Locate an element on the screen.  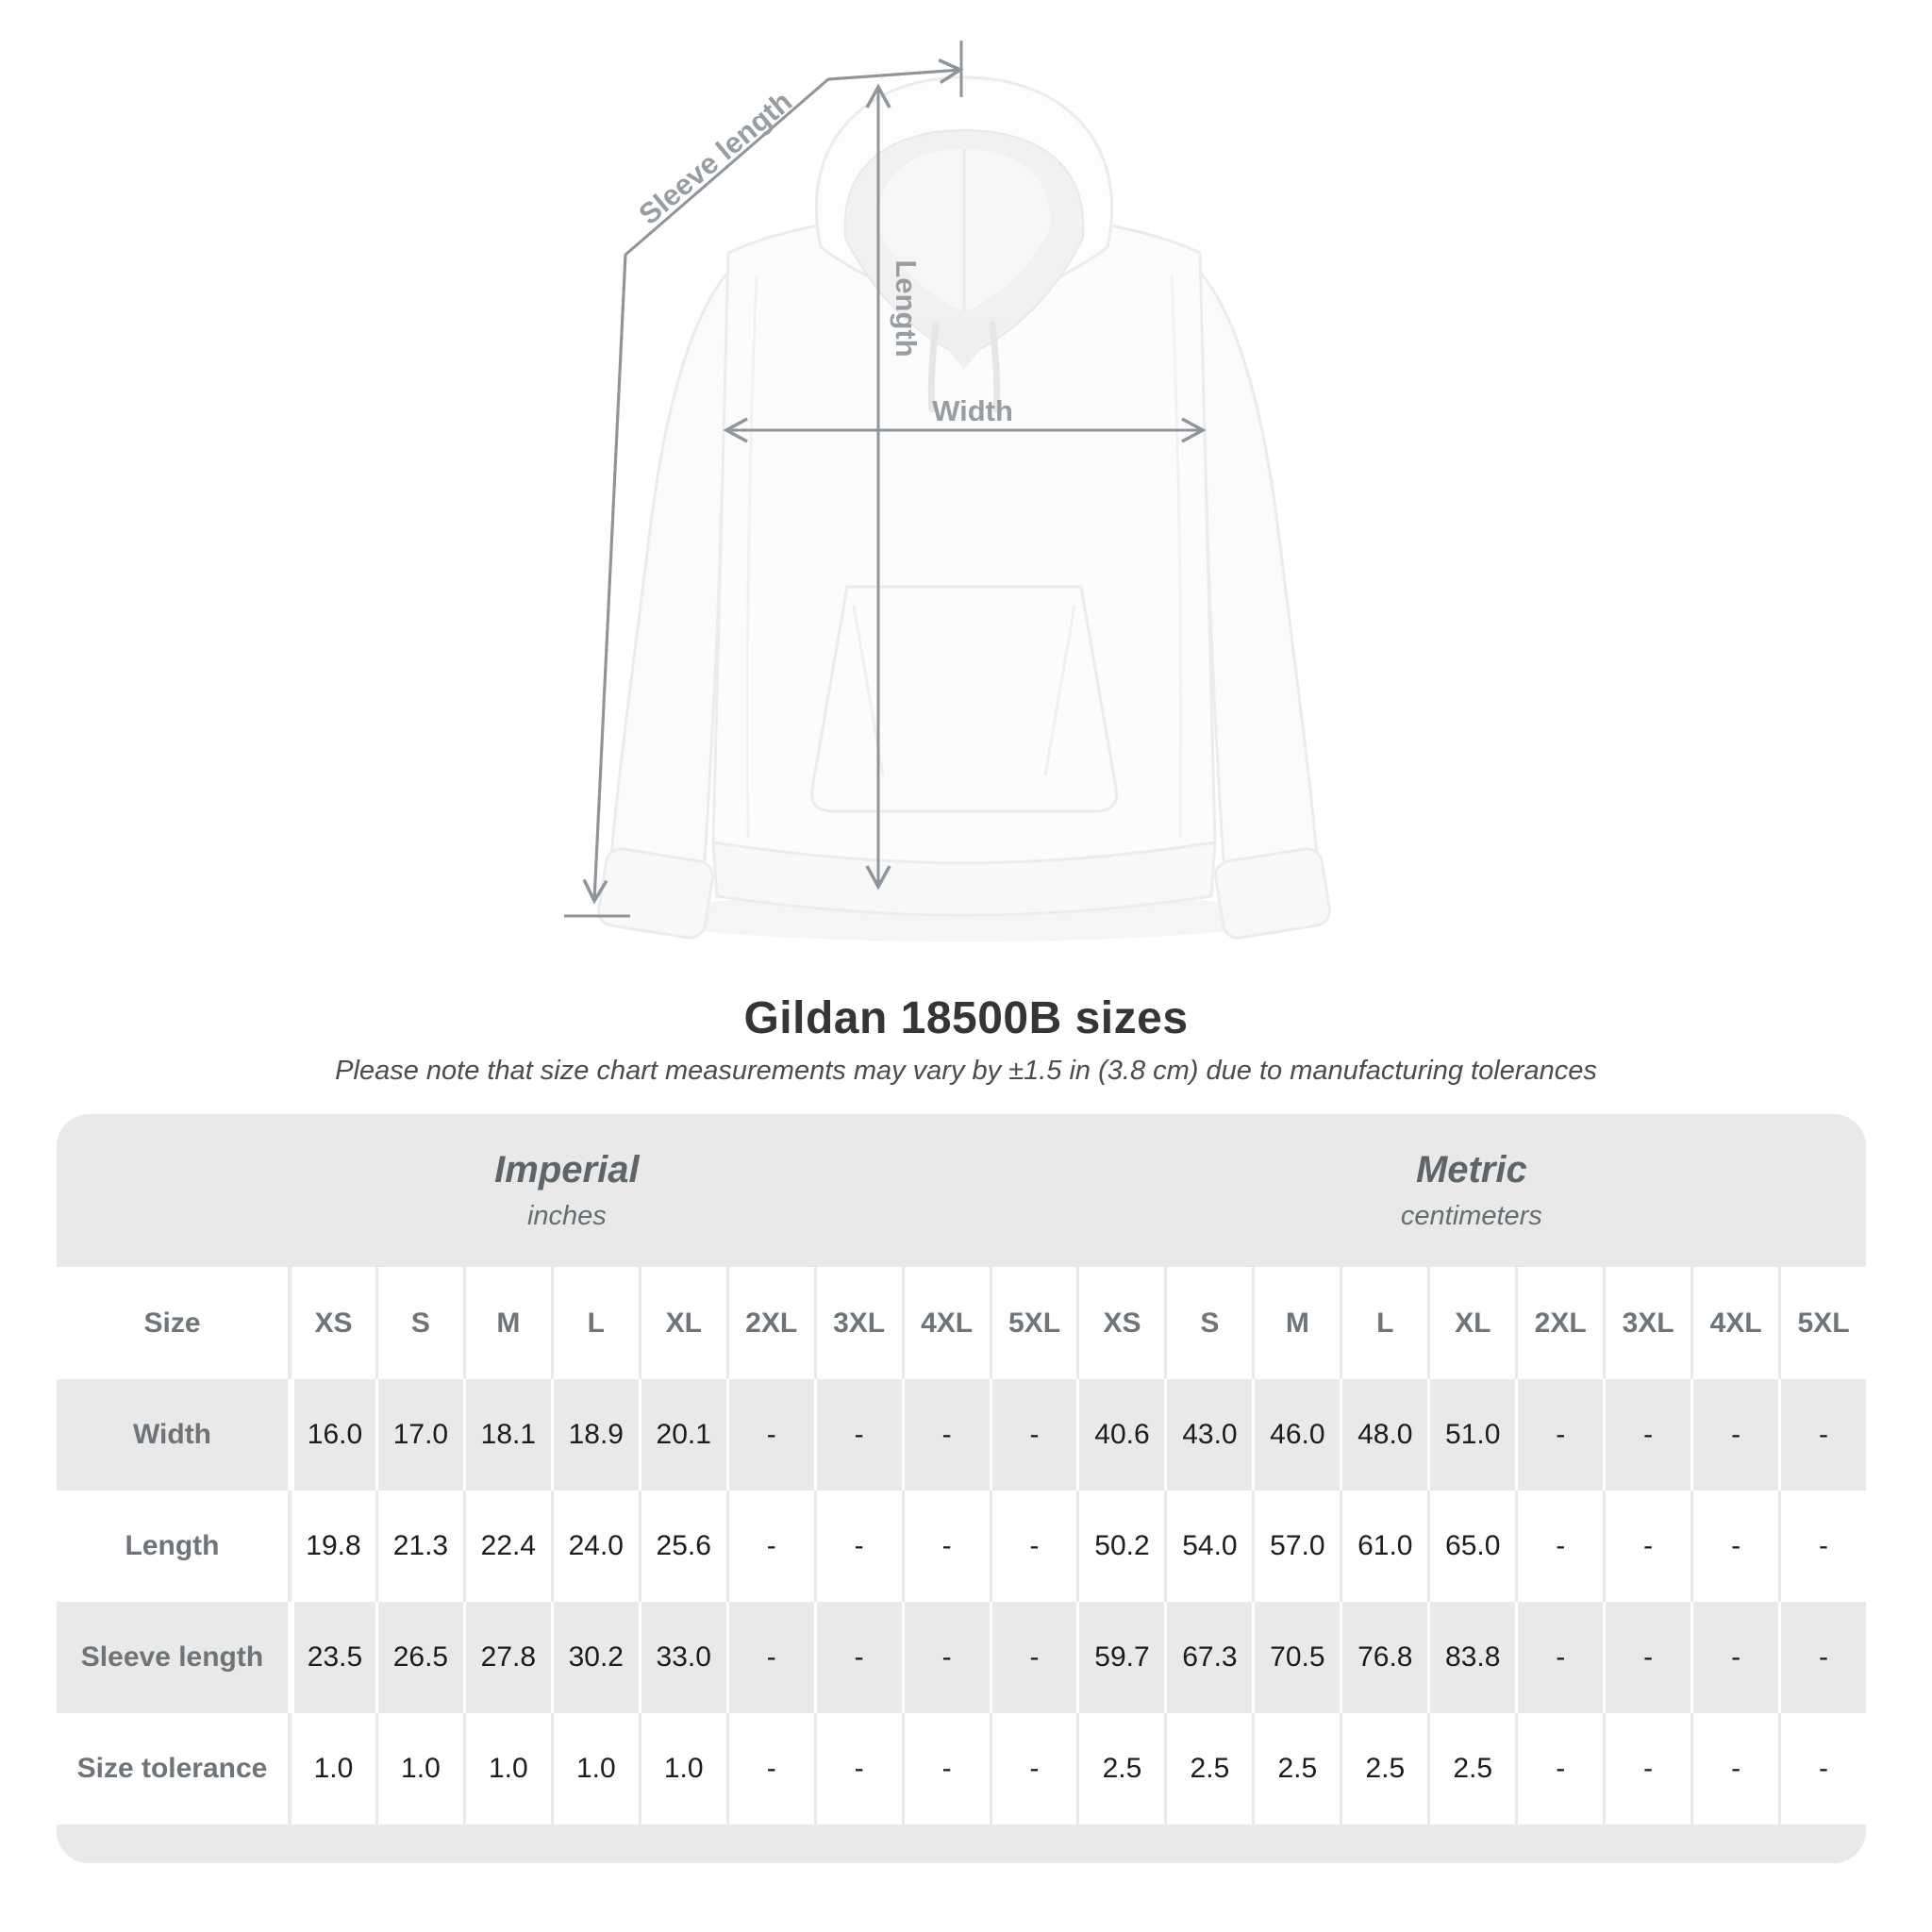
imperial-size-column-3xl: 3XL is located at coordinates (857, 1323).